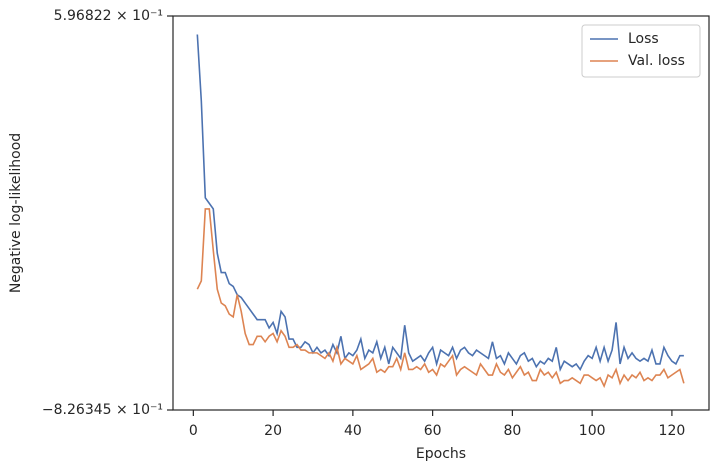 The width and height of the screenshot is (717, 471). What do you see at coordinates (273, 431) in the screenshot?
I see `x-tick-label: 20` at bounding box center [273, 431].